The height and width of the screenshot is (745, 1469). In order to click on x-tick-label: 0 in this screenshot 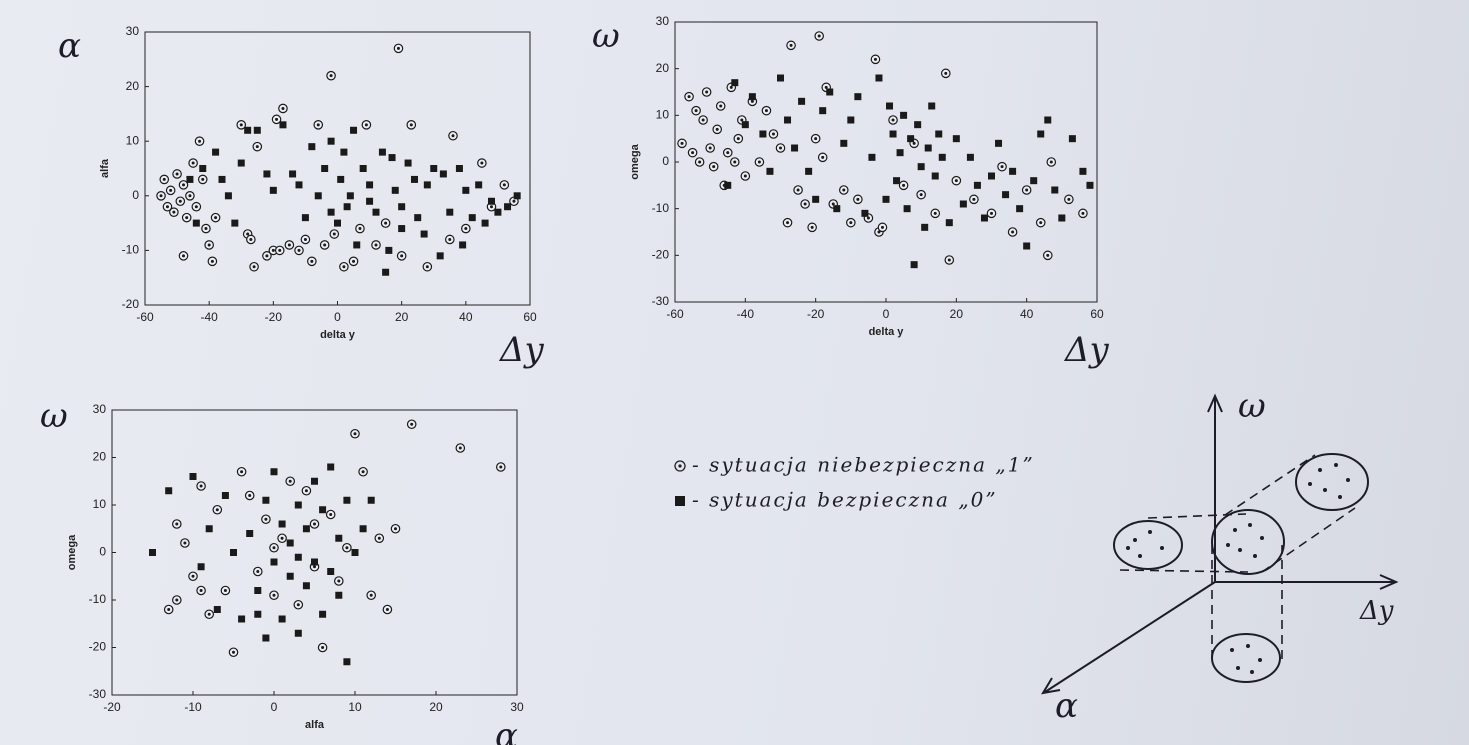, I will do `click(337, 317)`.